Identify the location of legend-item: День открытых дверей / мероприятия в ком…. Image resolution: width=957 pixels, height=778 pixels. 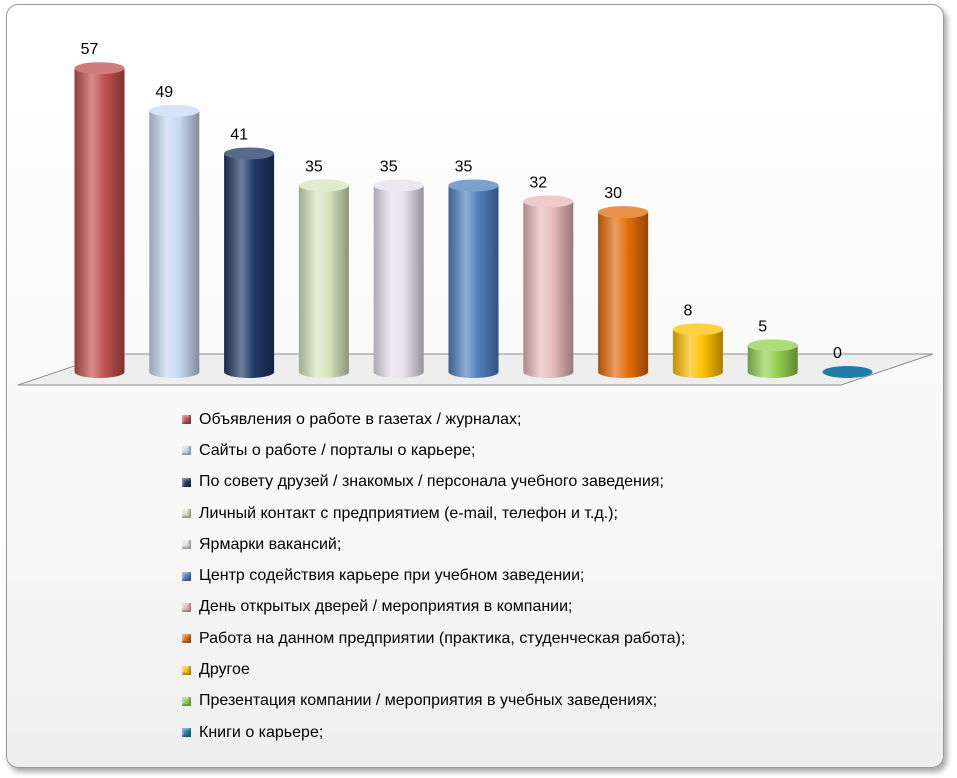
(433, 607).